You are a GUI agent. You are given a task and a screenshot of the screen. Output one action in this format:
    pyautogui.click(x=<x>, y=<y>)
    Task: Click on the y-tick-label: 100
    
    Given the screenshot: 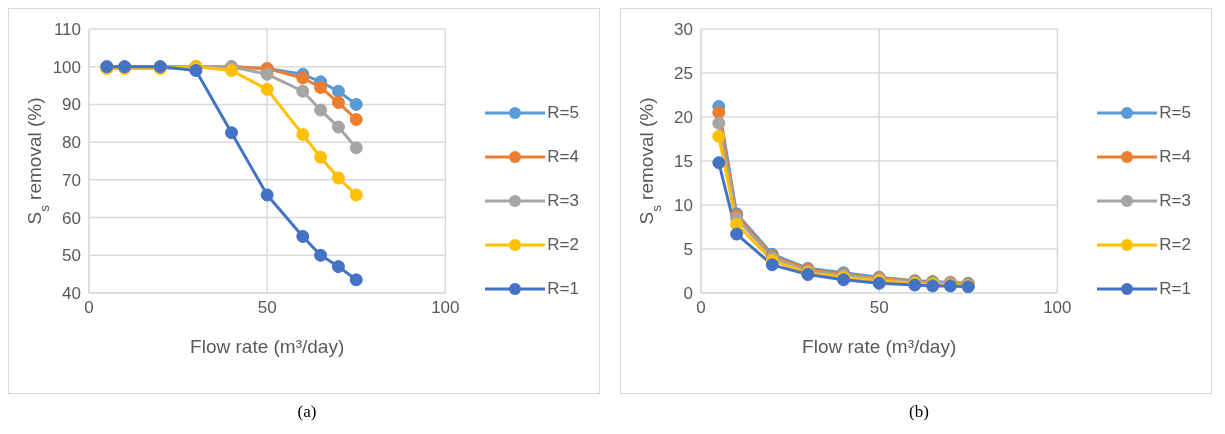 What is the action you would take?
    pyautogui.click(x=66, y=67)
    